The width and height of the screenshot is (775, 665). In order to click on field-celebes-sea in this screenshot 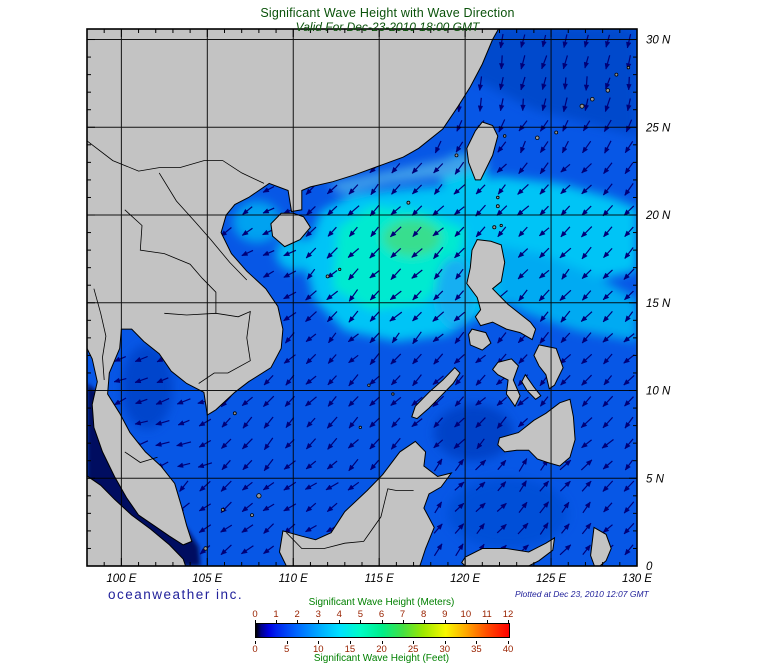, I will do `click(508, 513)`.